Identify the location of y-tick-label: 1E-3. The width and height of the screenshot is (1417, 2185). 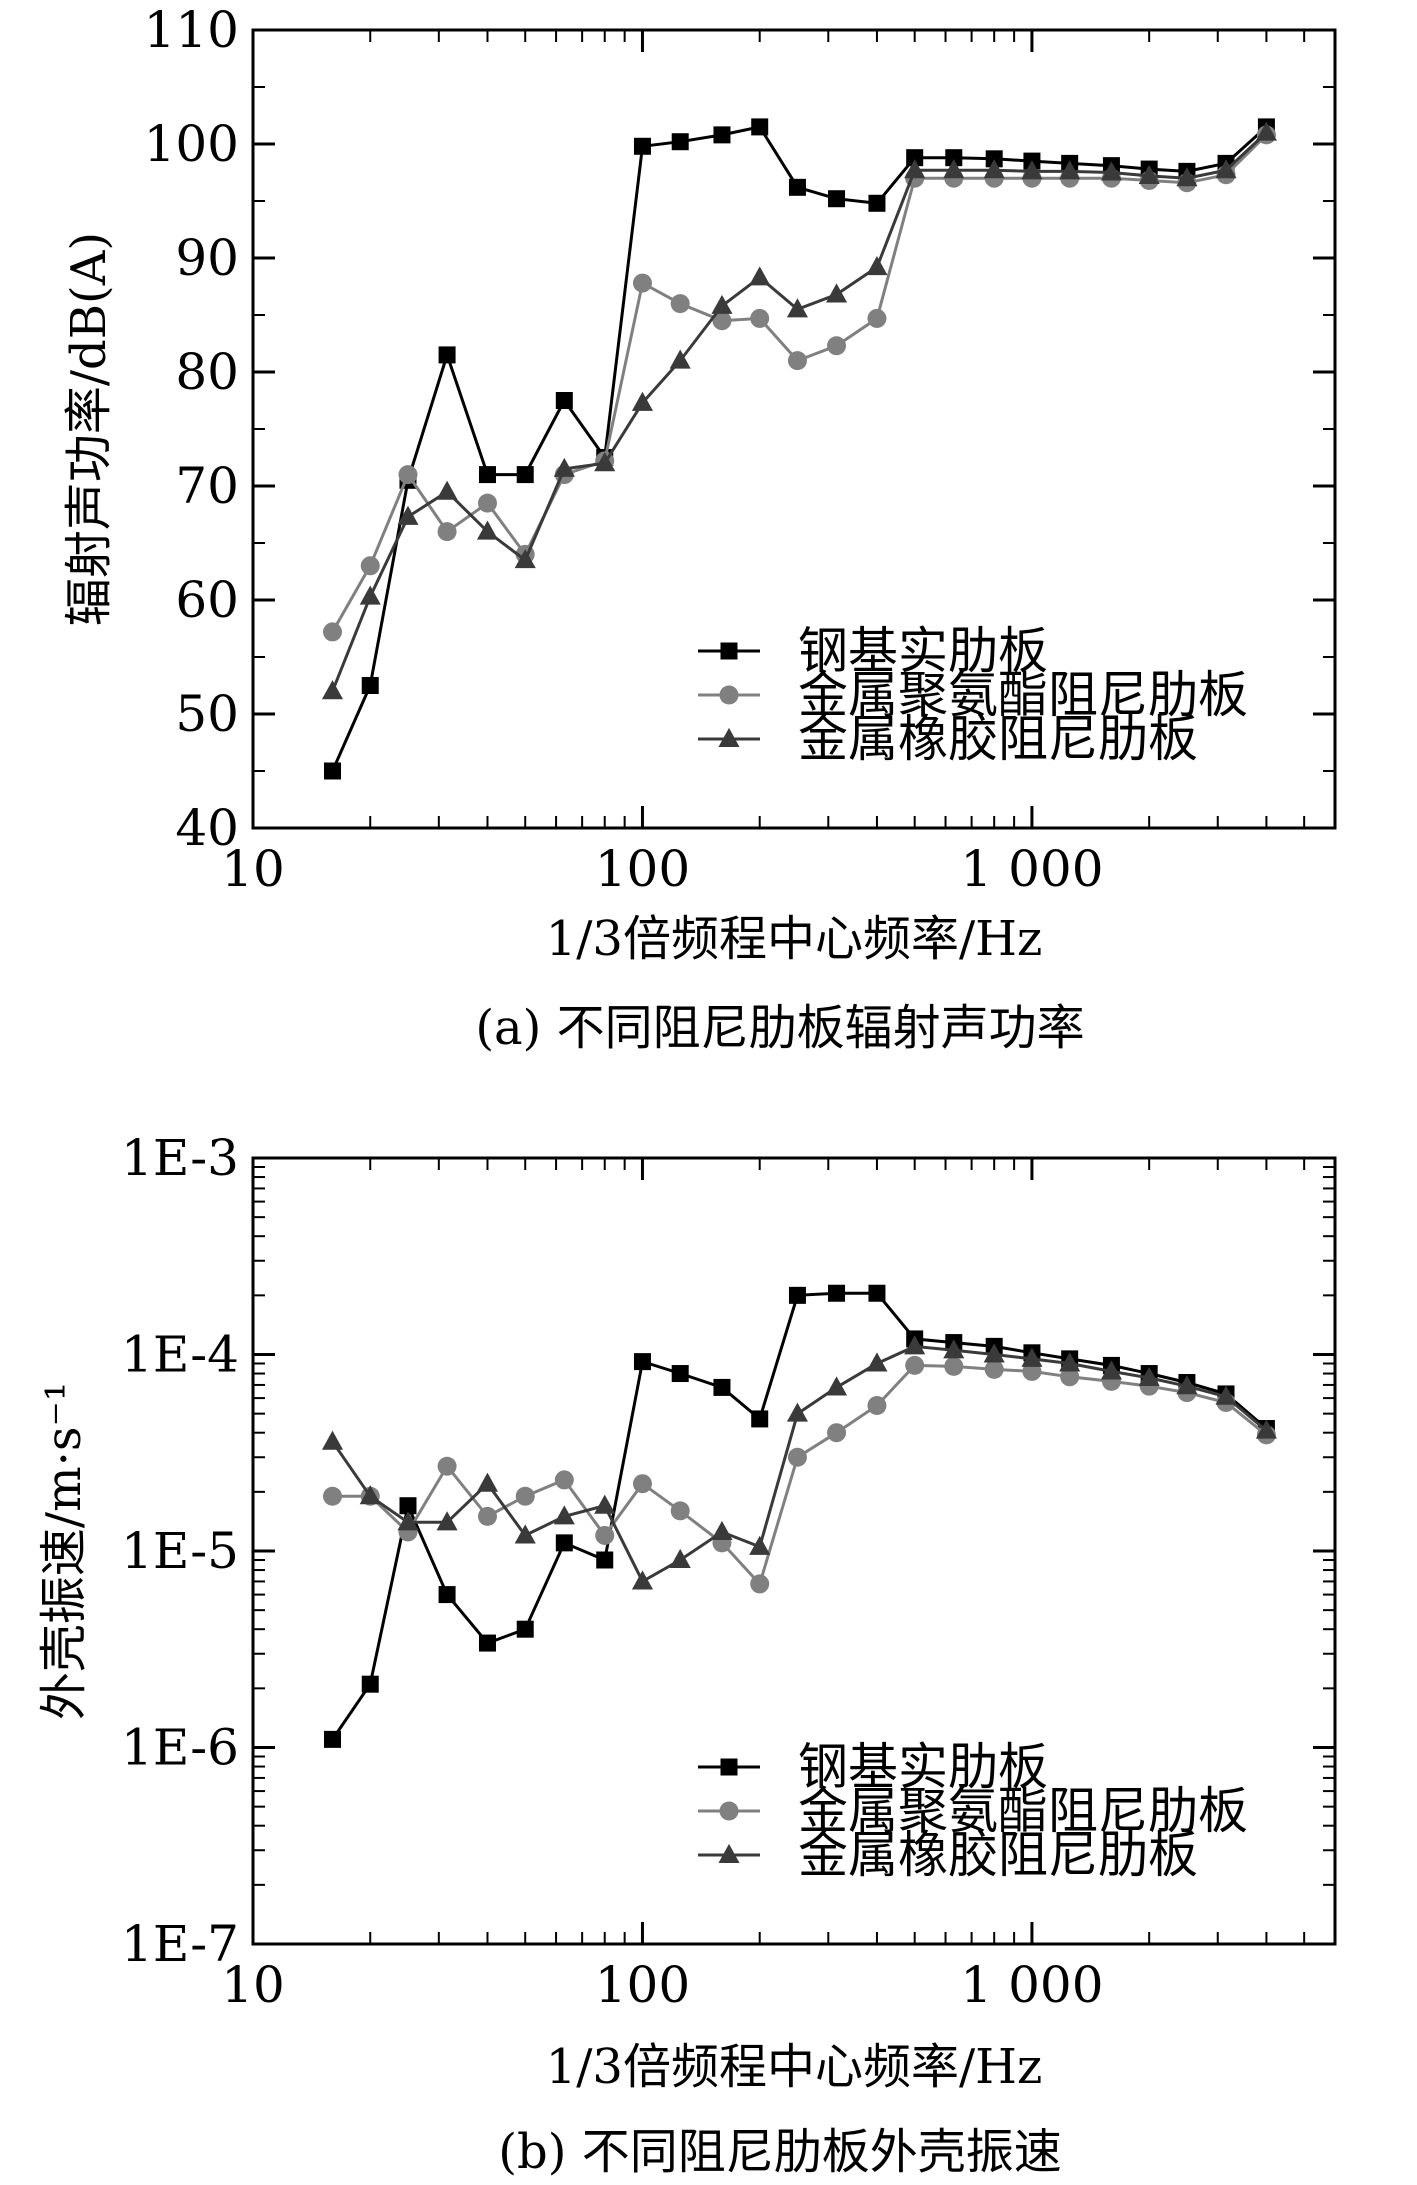
(180, 1158).